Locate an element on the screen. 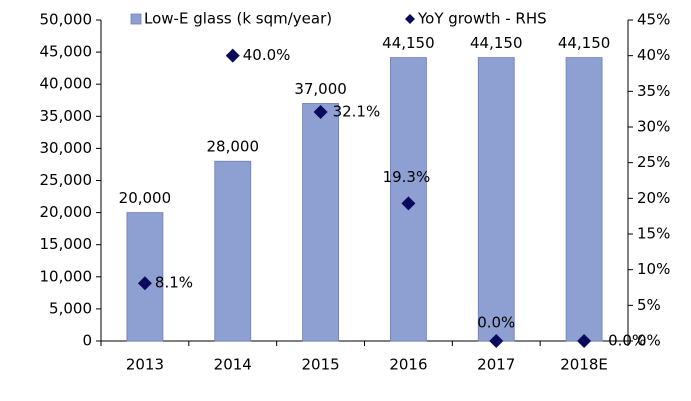 The image size is (691, 401). y2-tick-label: 40% is located at coordinates (653, 55).